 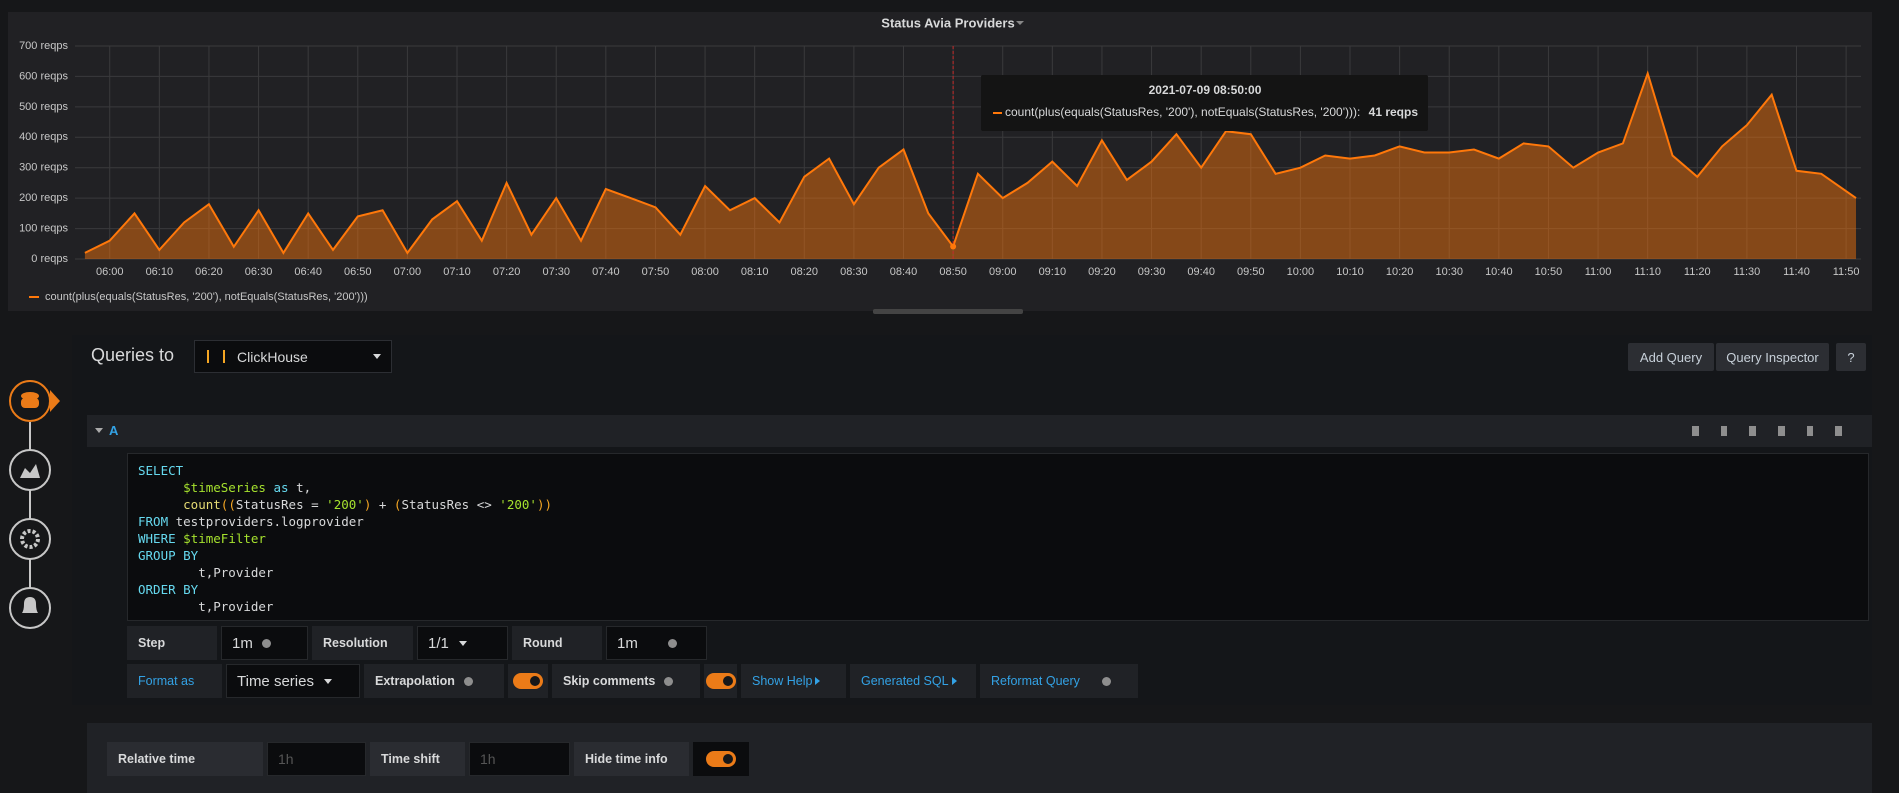 I want to click on code-token: '200', so click(x=345, y=504).